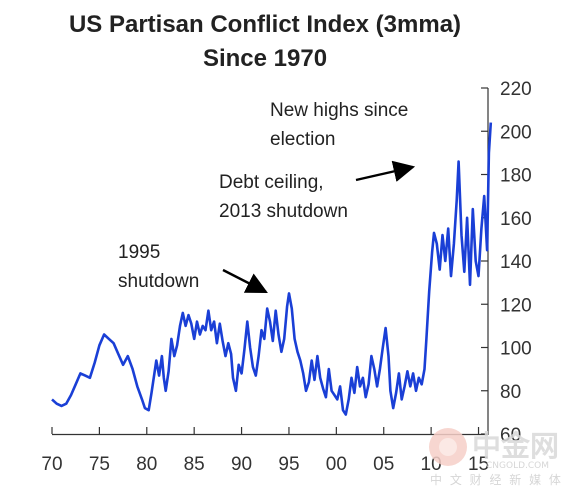  What do you see at coordinates (448, 447) in the screenshot?
I see `watermark-logo-inner-icon` at bounding box center [448, 447].